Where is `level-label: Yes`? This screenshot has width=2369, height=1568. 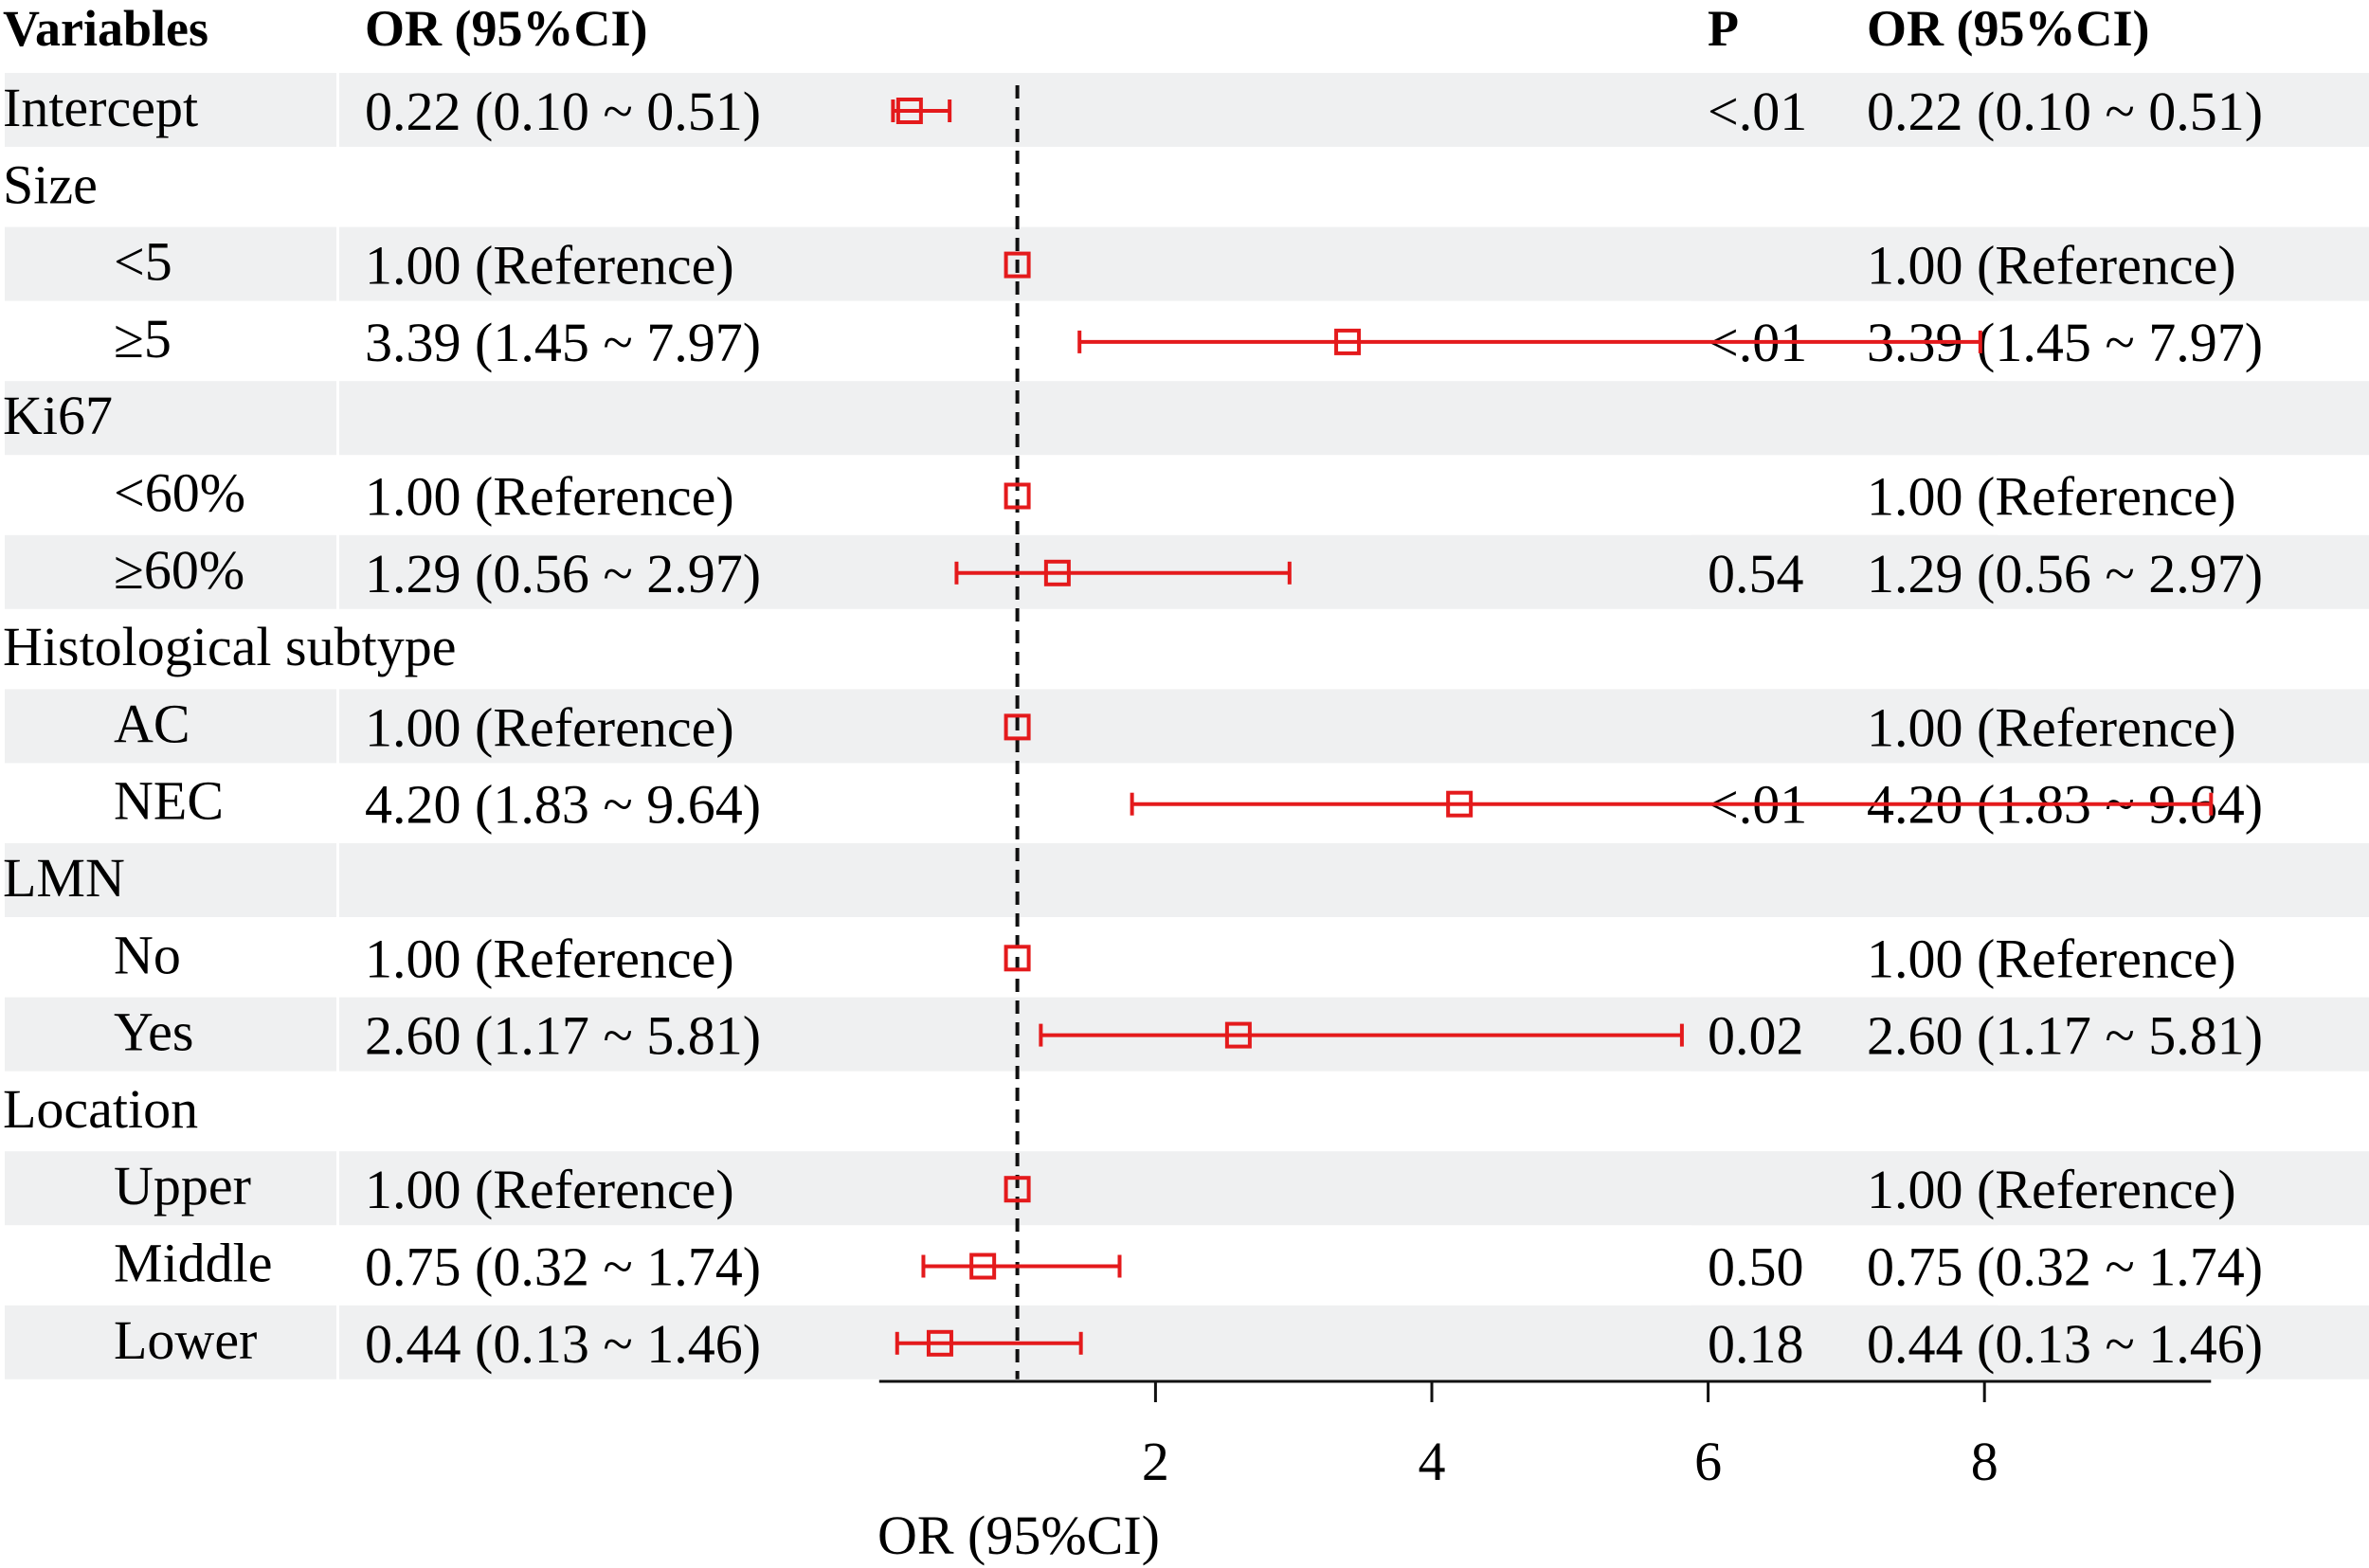 level-label: Yes is located at coordinates (154, 1032).